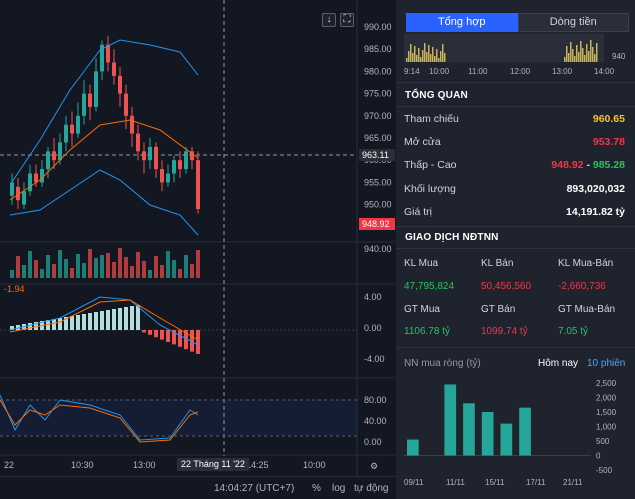 The width and height of the screenshot is (635, 499). I want to click on value-gt-mua: 1106.78 tỷ, so click(427, 331).